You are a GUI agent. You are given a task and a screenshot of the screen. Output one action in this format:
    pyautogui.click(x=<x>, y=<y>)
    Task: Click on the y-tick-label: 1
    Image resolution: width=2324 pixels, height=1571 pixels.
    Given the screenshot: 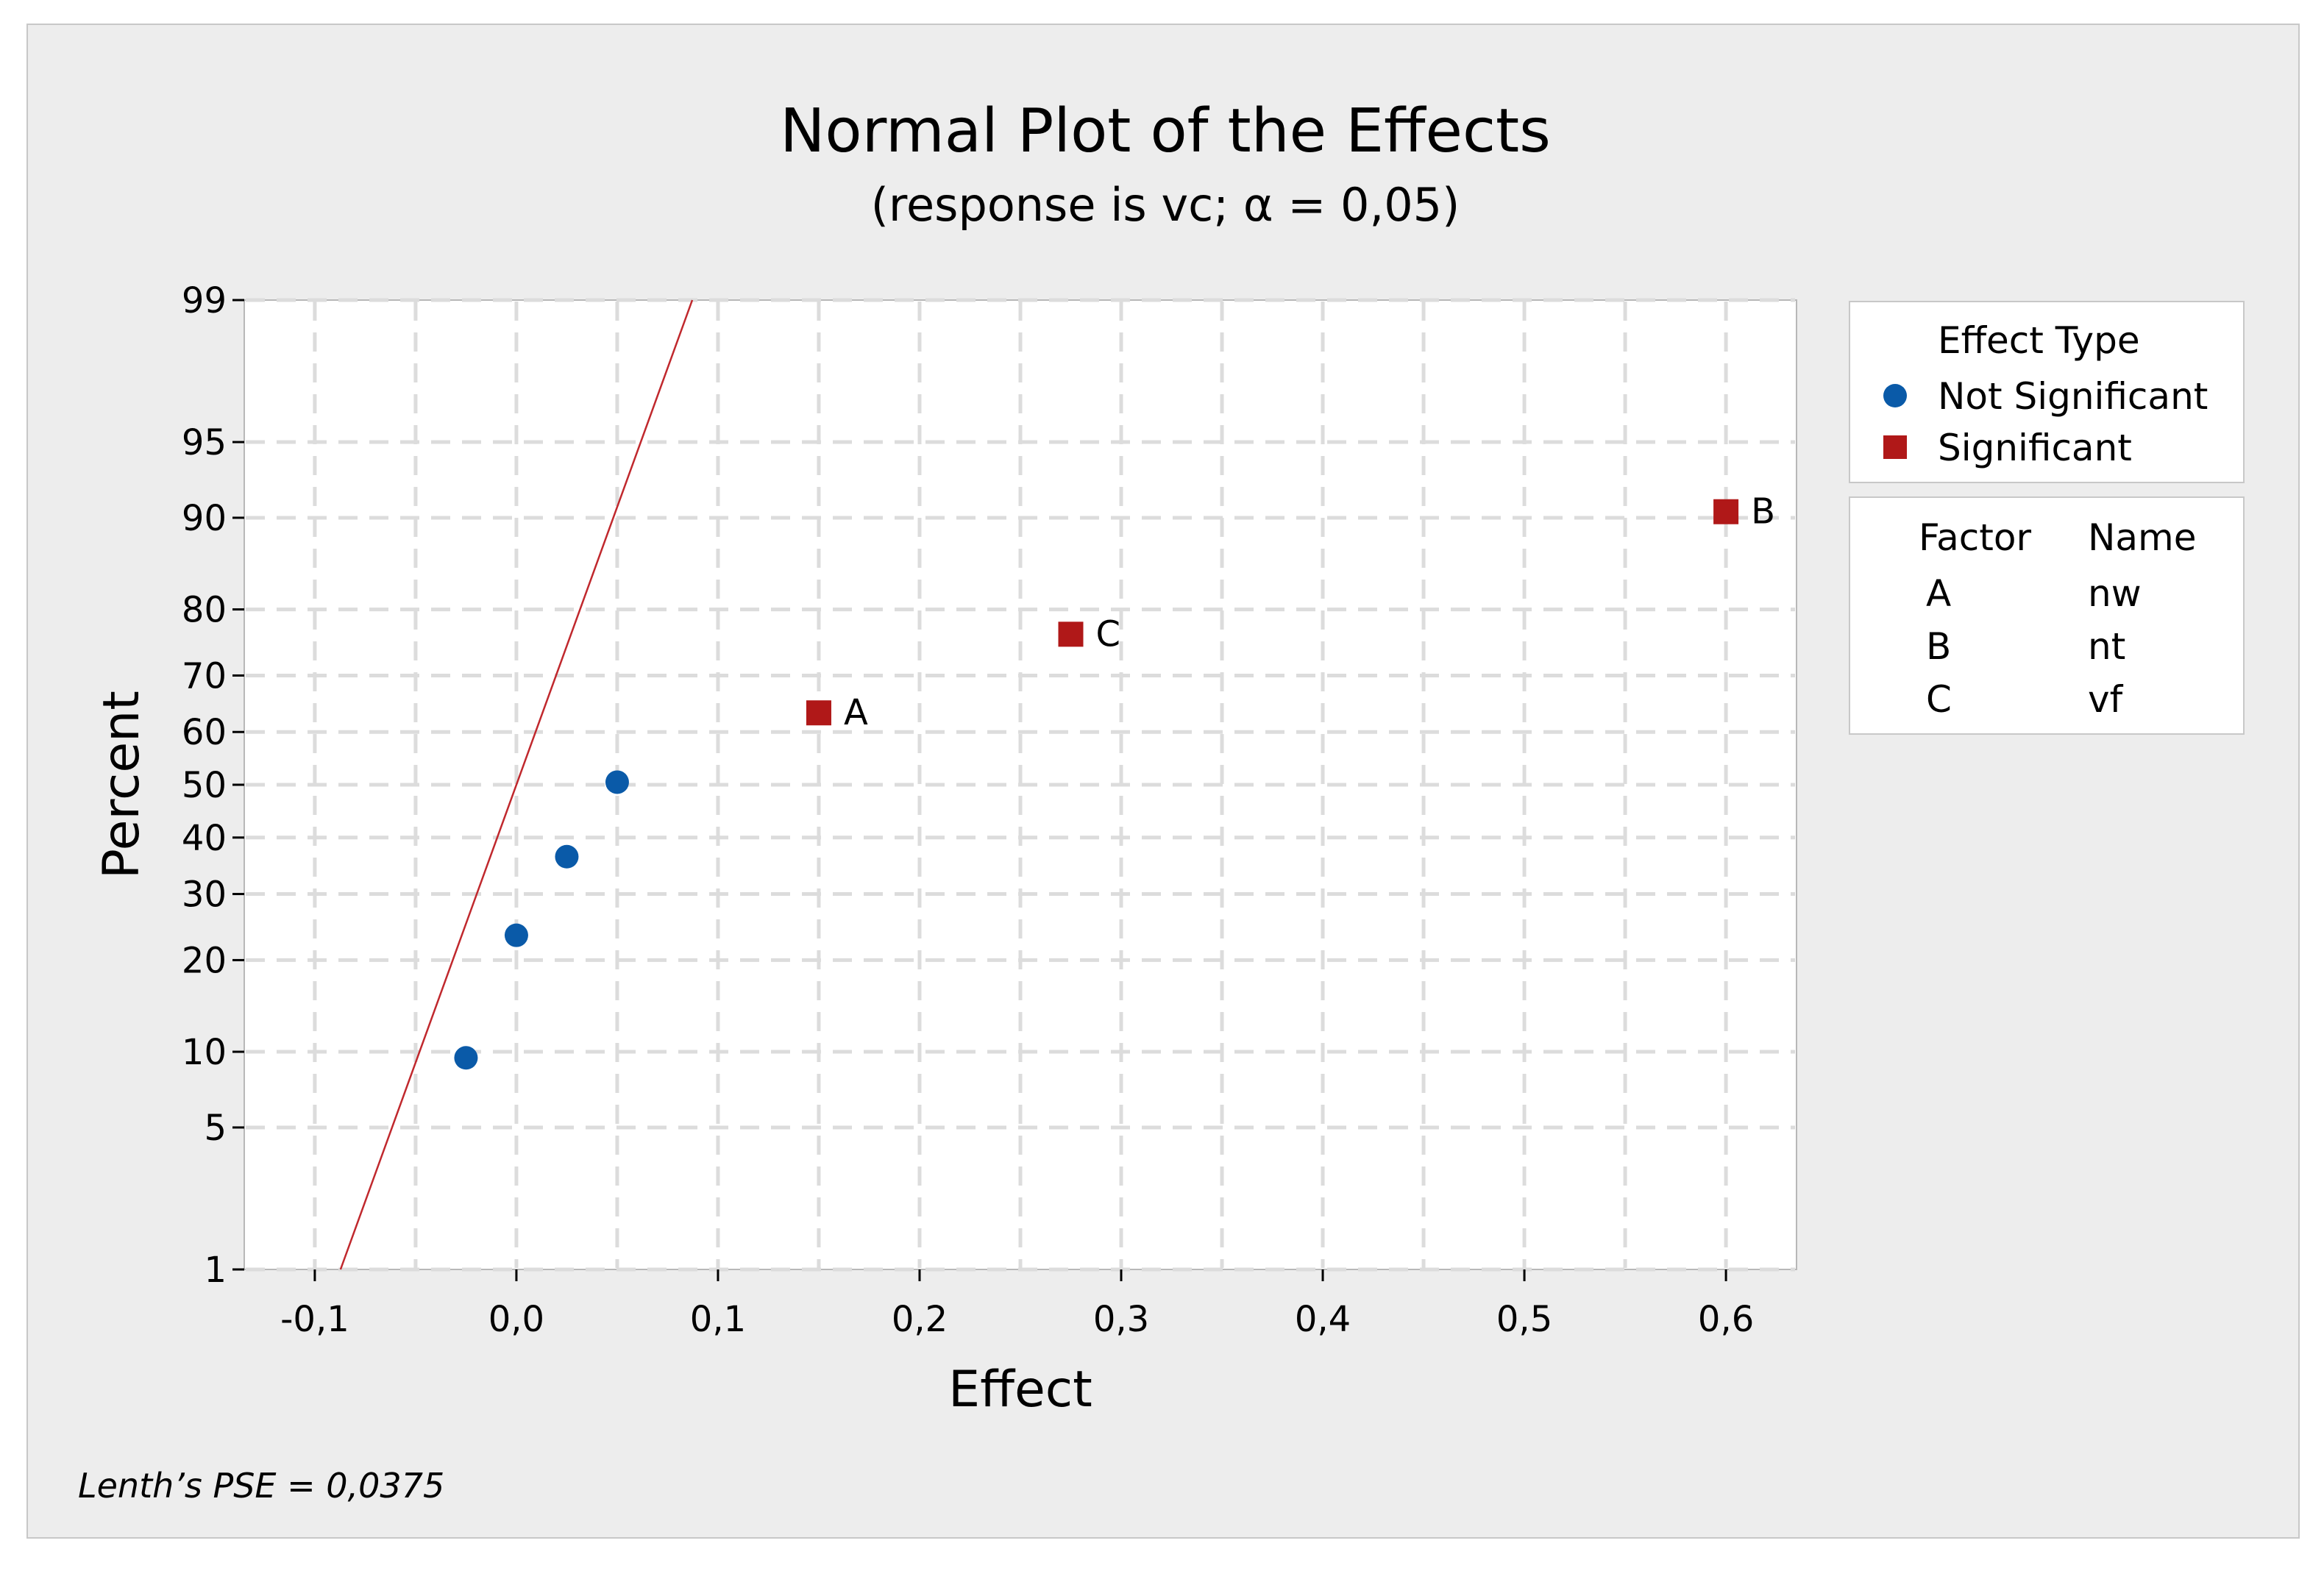 What is the action you would take?
    pyautogui.click(x=215, y=1270)
    